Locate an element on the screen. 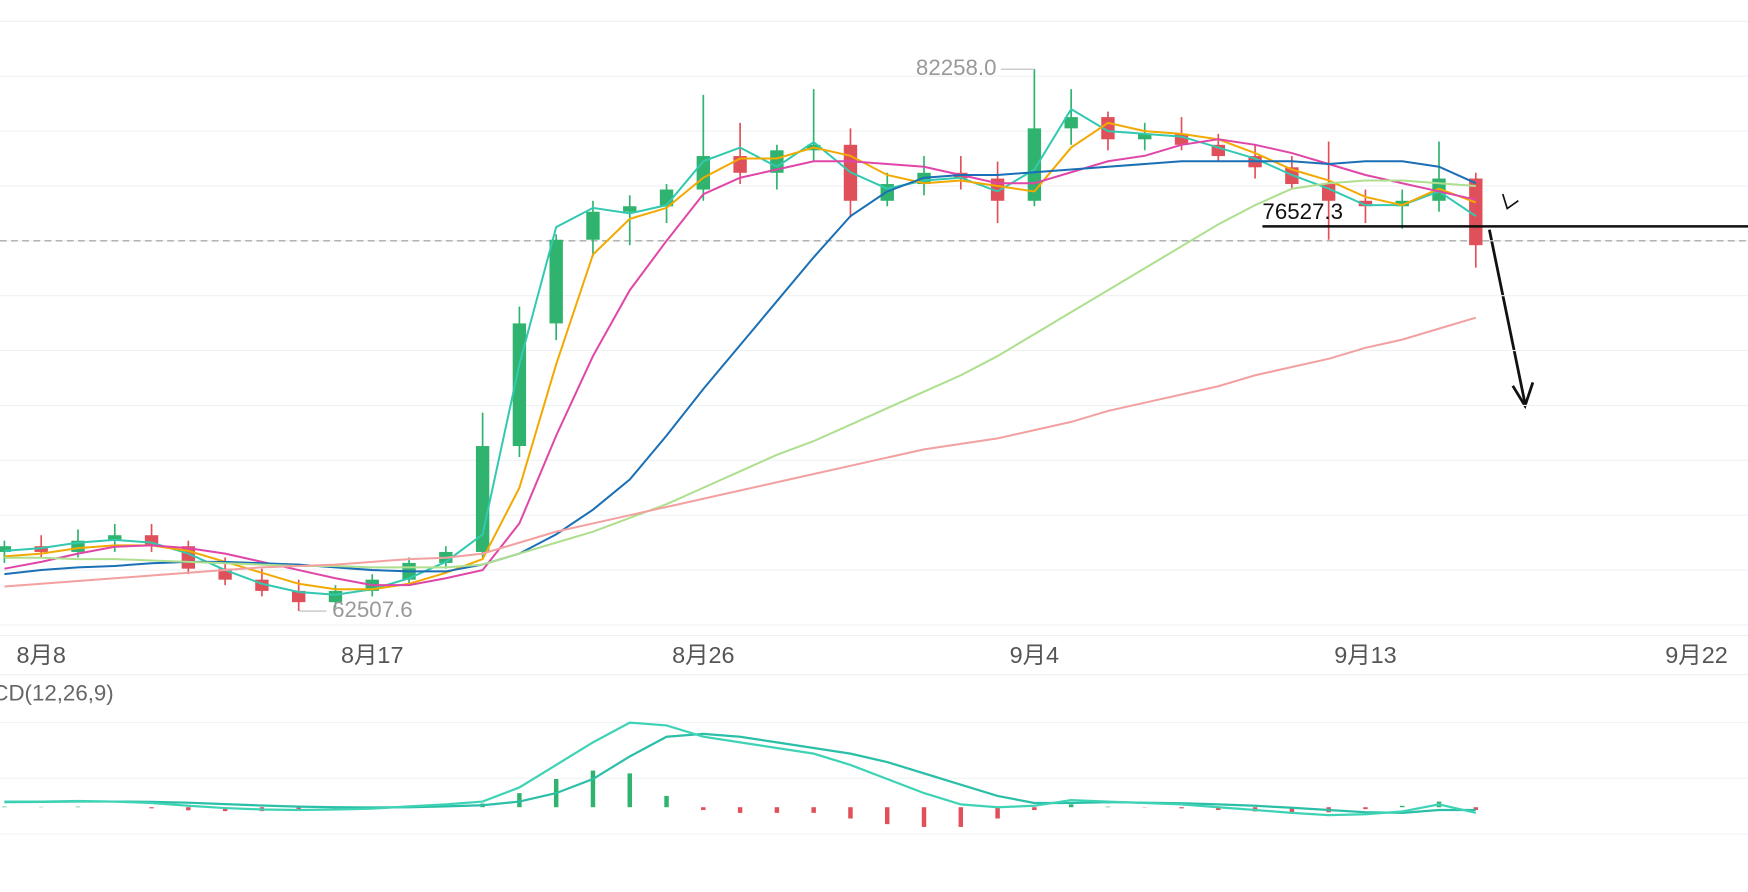 Image resolution: width=1748 pixels, height=892 pixels. macd-dea is located at coordinates (740, 773).